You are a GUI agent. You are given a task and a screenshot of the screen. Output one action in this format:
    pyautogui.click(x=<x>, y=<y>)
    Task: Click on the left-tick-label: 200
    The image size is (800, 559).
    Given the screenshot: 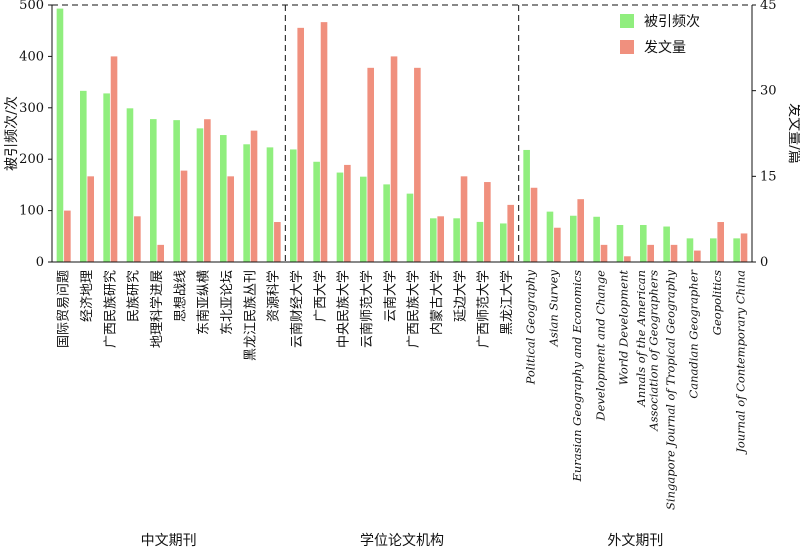 What is the action you would take?
    pyautogui.click(x=31, y=159)
    